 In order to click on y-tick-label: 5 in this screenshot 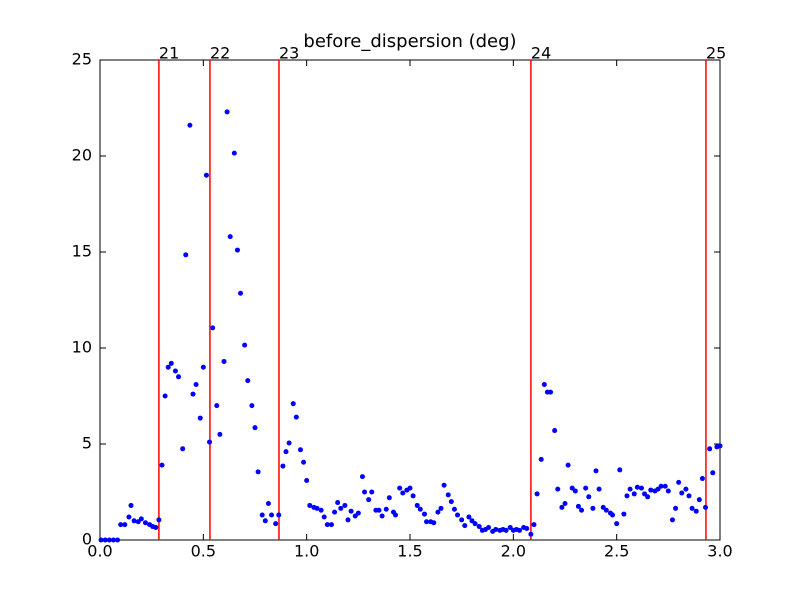, I will do `click(87, 443)`.